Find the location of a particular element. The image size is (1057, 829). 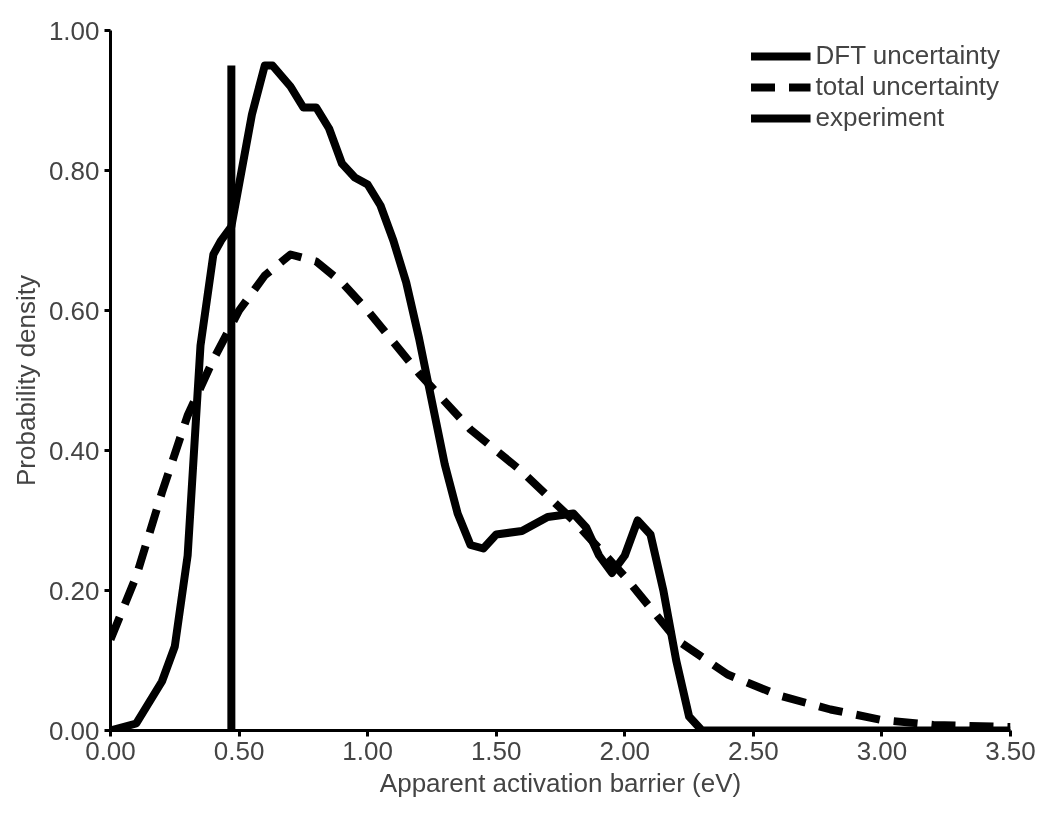

y-tick-label: 0.60 is located at coordinates (74, 310).